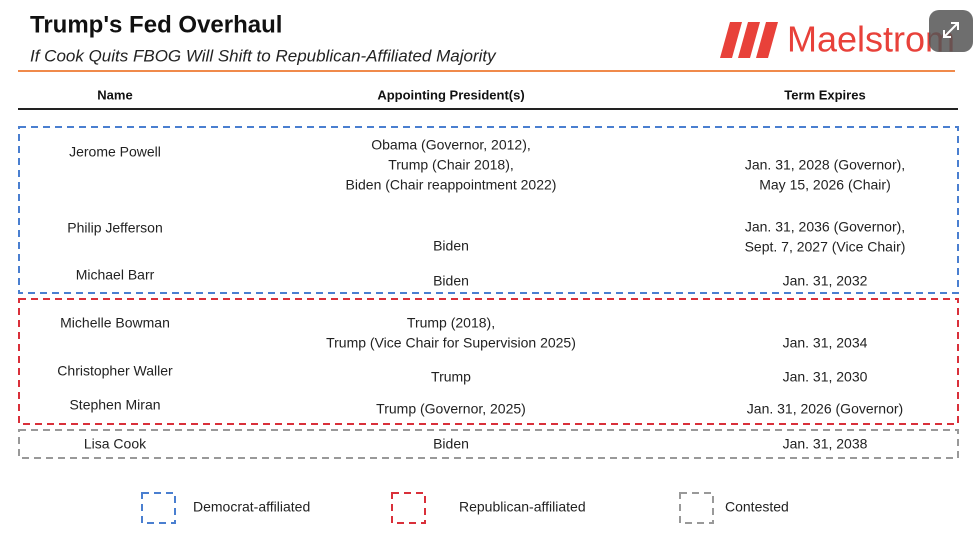  Describe the element at coordinates (871, 39) in the screenshot. I see `logo-text: Maelstrom` at that location.